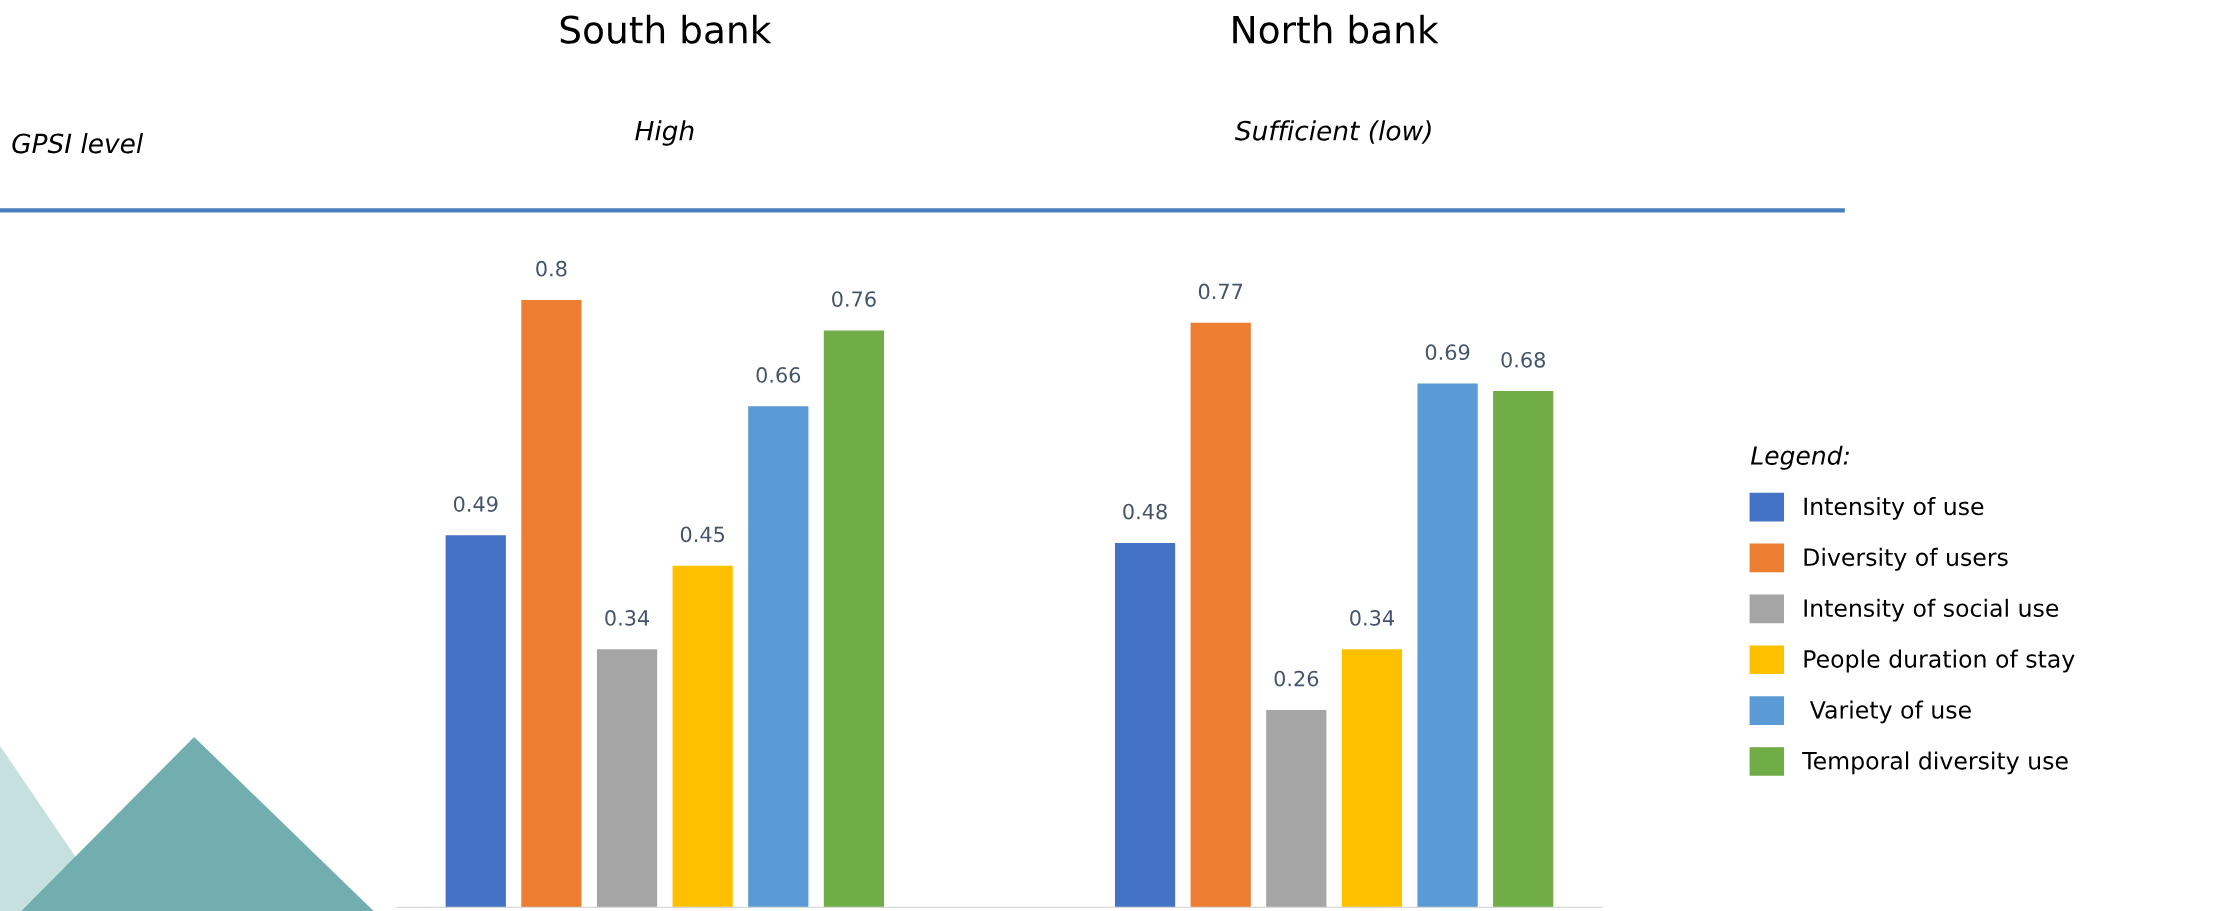 This screenshot has height=911, width=2231. What do you see at coordinates (1894, 508) in the screenshot?
I see `legend-label: Intensity of use` at bounding box center [1894, 508].